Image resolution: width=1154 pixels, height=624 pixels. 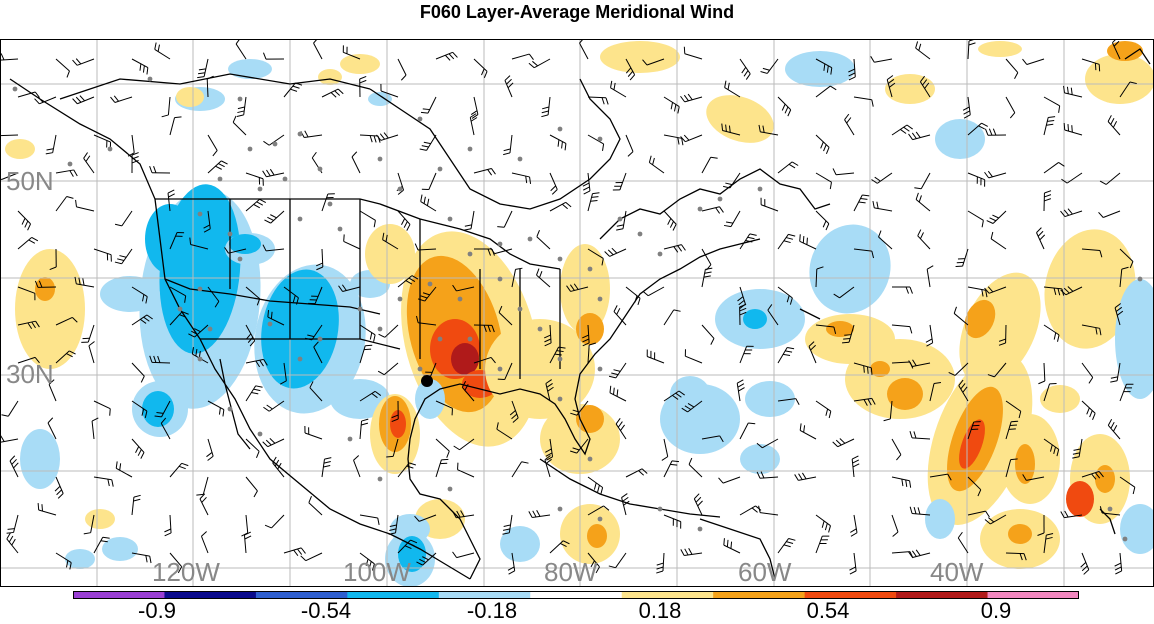 What do you see at coordinates (427, 381) in the screenshot?
I see `location-marker-dot` at bounding box center [427, 381].